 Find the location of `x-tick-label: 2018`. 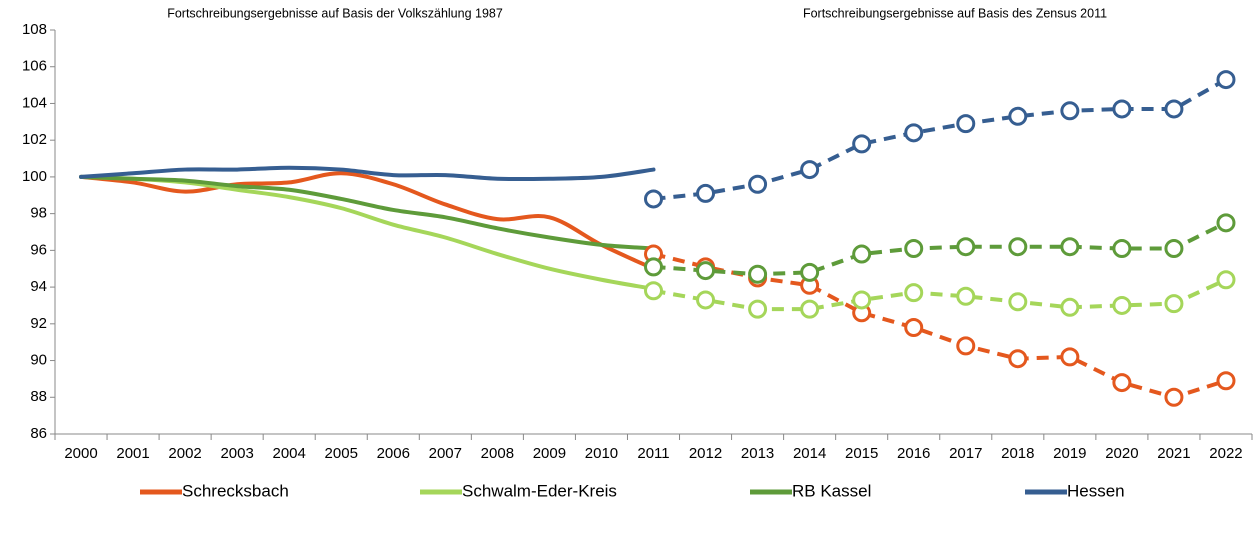

x-tick-label: 2018 is located at coordinates (1017, 453).